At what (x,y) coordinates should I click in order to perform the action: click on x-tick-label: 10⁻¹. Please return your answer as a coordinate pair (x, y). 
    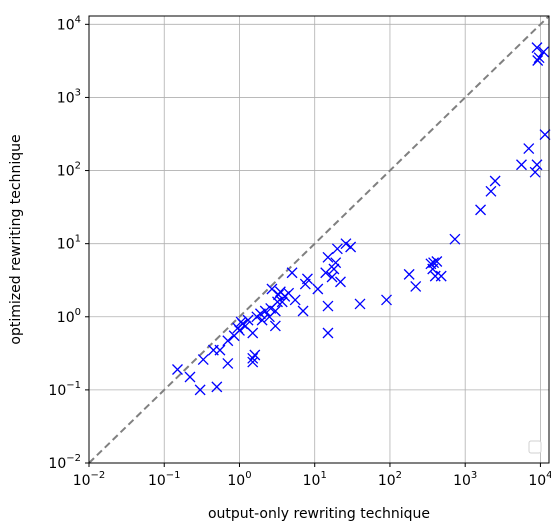
    Looking at the image, I should click on (164, 479).